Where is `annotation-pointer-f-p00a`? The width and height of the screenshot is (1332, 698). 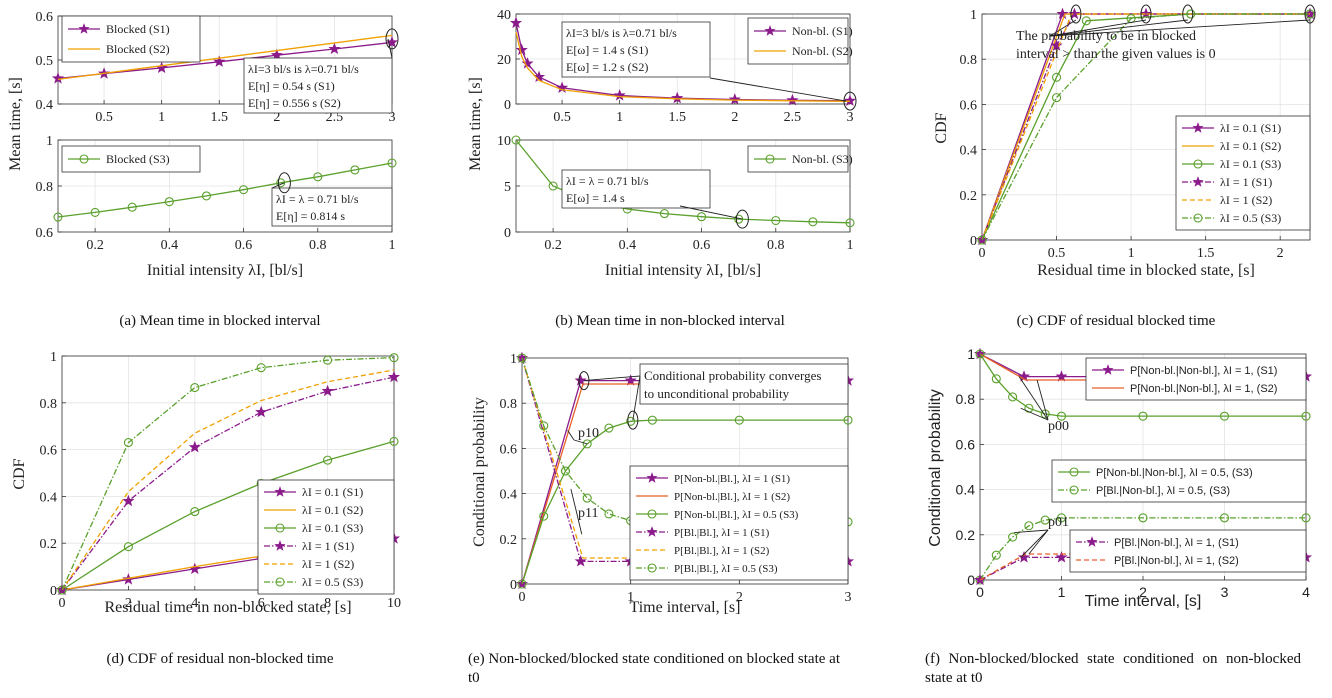 annotation-pointer-f-p00a is located at coordinates (1033, 398).